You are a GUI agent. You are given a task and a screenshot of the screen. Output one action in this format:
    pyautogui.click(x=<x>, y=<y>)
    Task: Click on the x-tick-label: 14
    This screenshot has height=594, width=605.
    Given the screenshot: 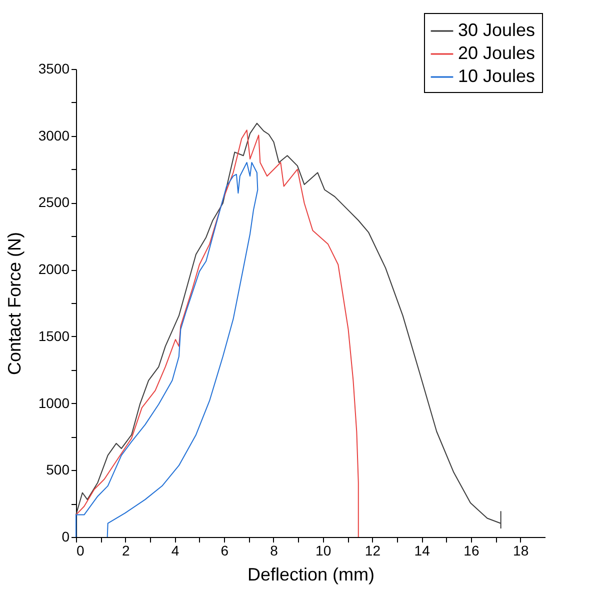 What is the action you would take?
    pyautogui.click(x=422, y=550)
    